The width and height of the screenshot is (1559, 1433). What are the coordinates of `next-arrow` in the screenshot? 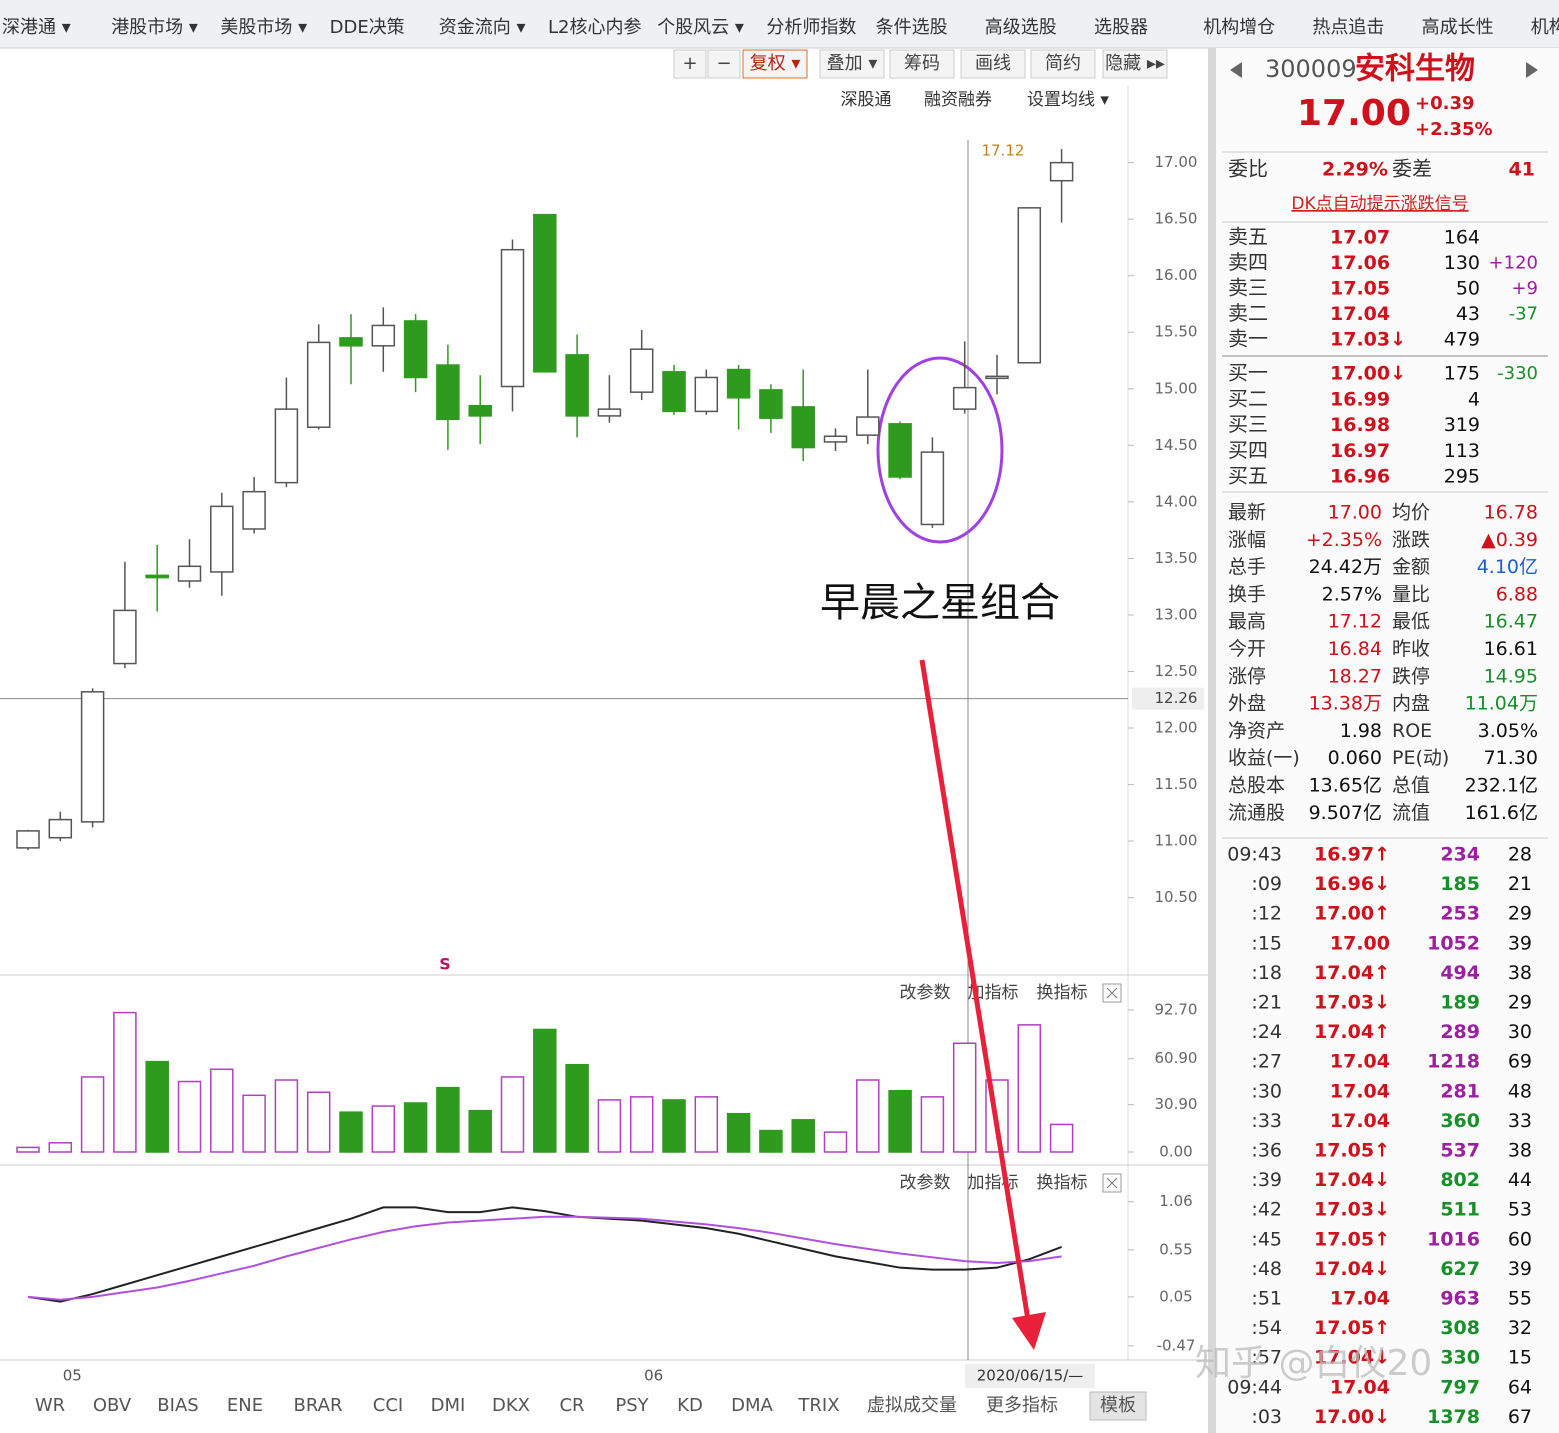 It's located at (1532, 70).